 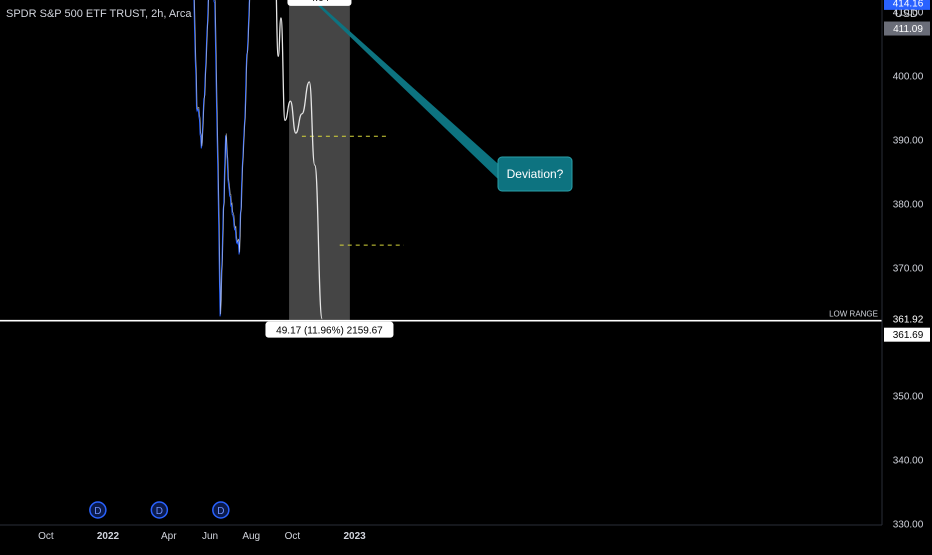 What do you see at coordinates (908, 397) in the screenshot?
I see `y-tick-2: 350.00` at bounding box center [908, 397].